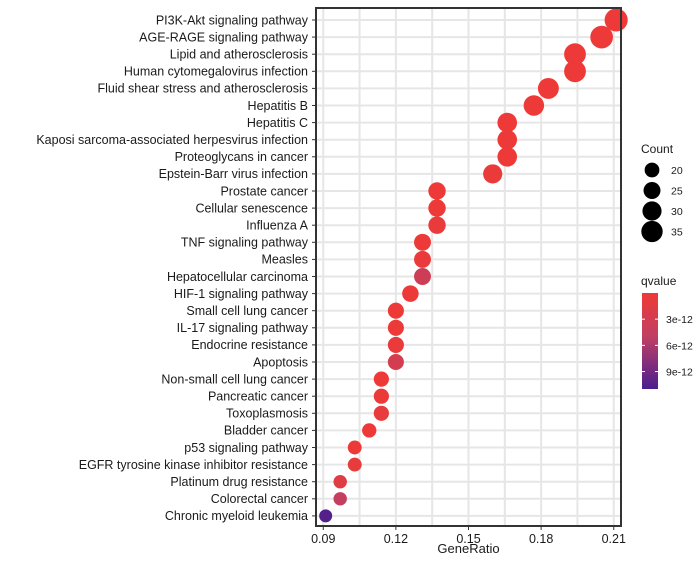 This screenshot has height=565, width=700. What do you see at coordinates (224, 37) in the screenshot?
I see `pathway-label: AGE-RAGE signaling pathway` at bounding box center [224, 37].